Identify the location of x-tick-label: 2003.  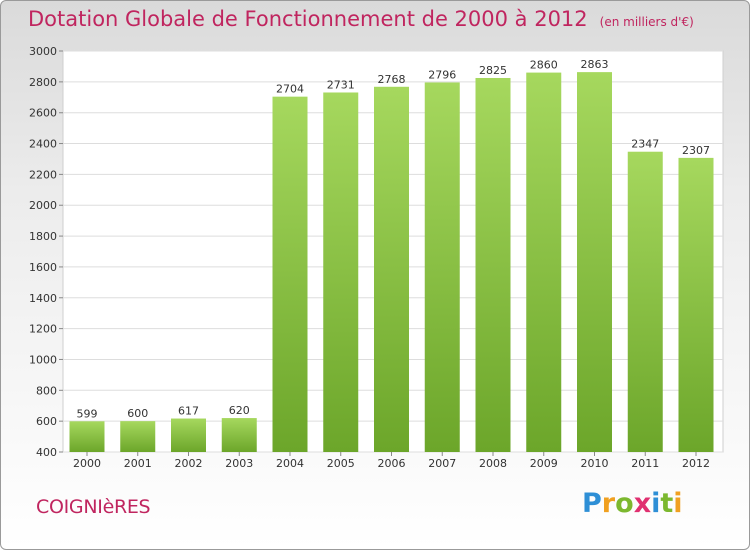
(239, 463).